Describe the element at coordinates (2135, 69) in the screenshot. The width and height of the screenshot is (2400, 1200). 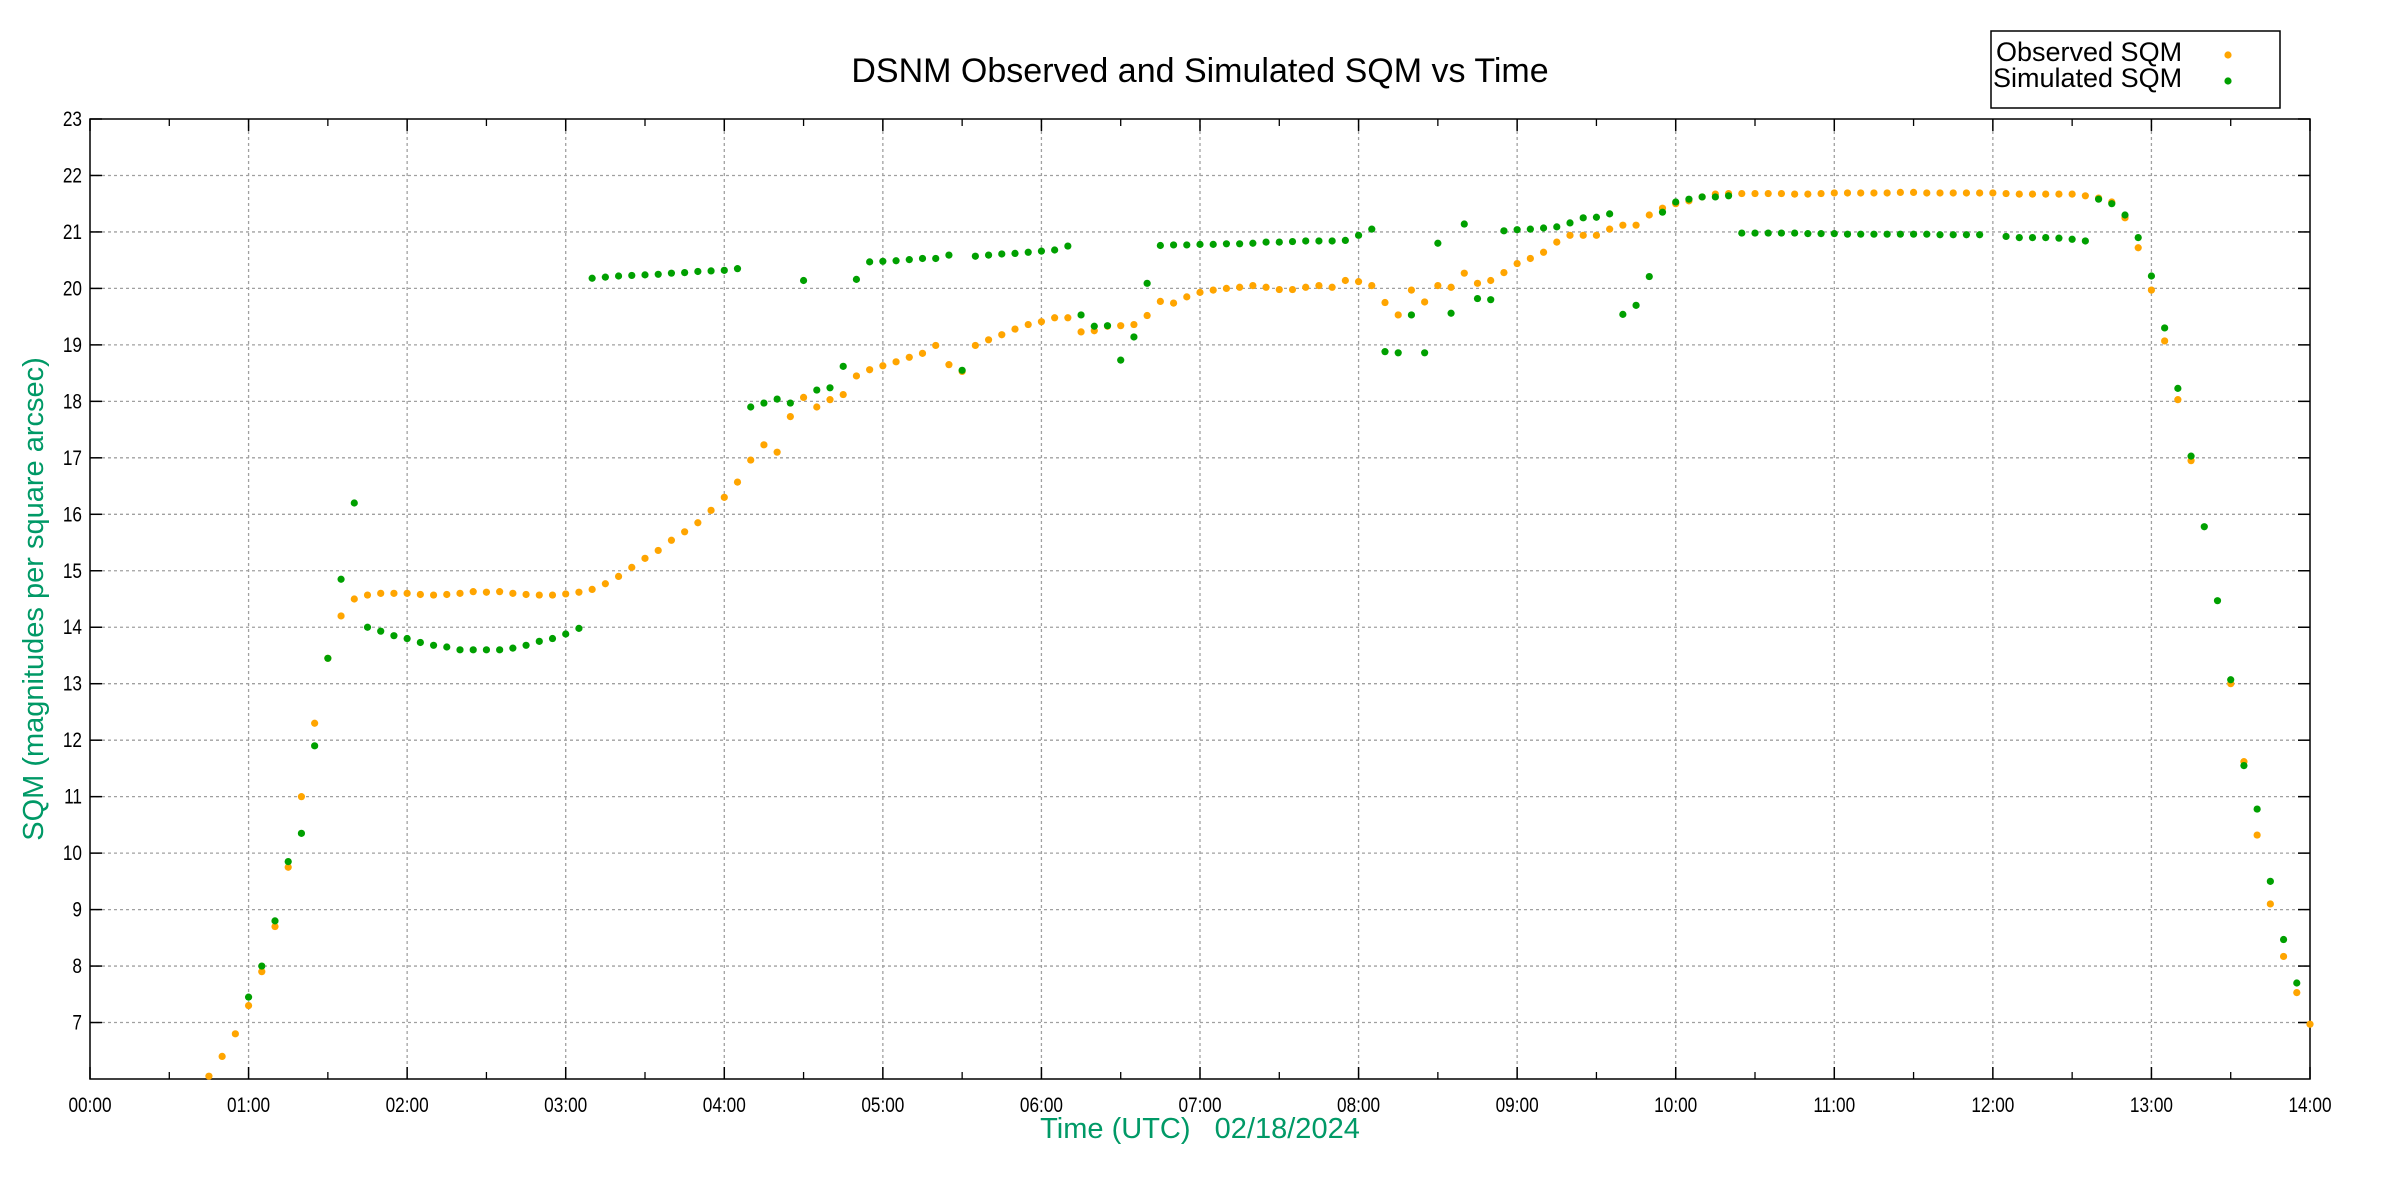
I see `legend: Observed SQM Simulated SQM` at that location.